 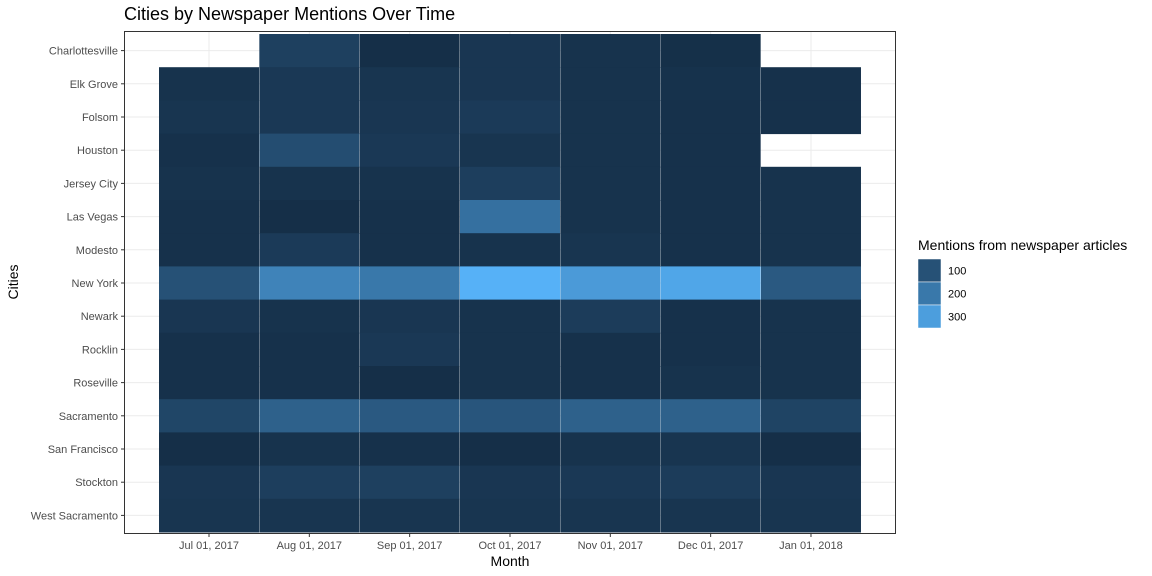 What do you see at coordinates (957, 295) in the screenshot?
I see `legend-label: 200` at bounding box center [957, 295].